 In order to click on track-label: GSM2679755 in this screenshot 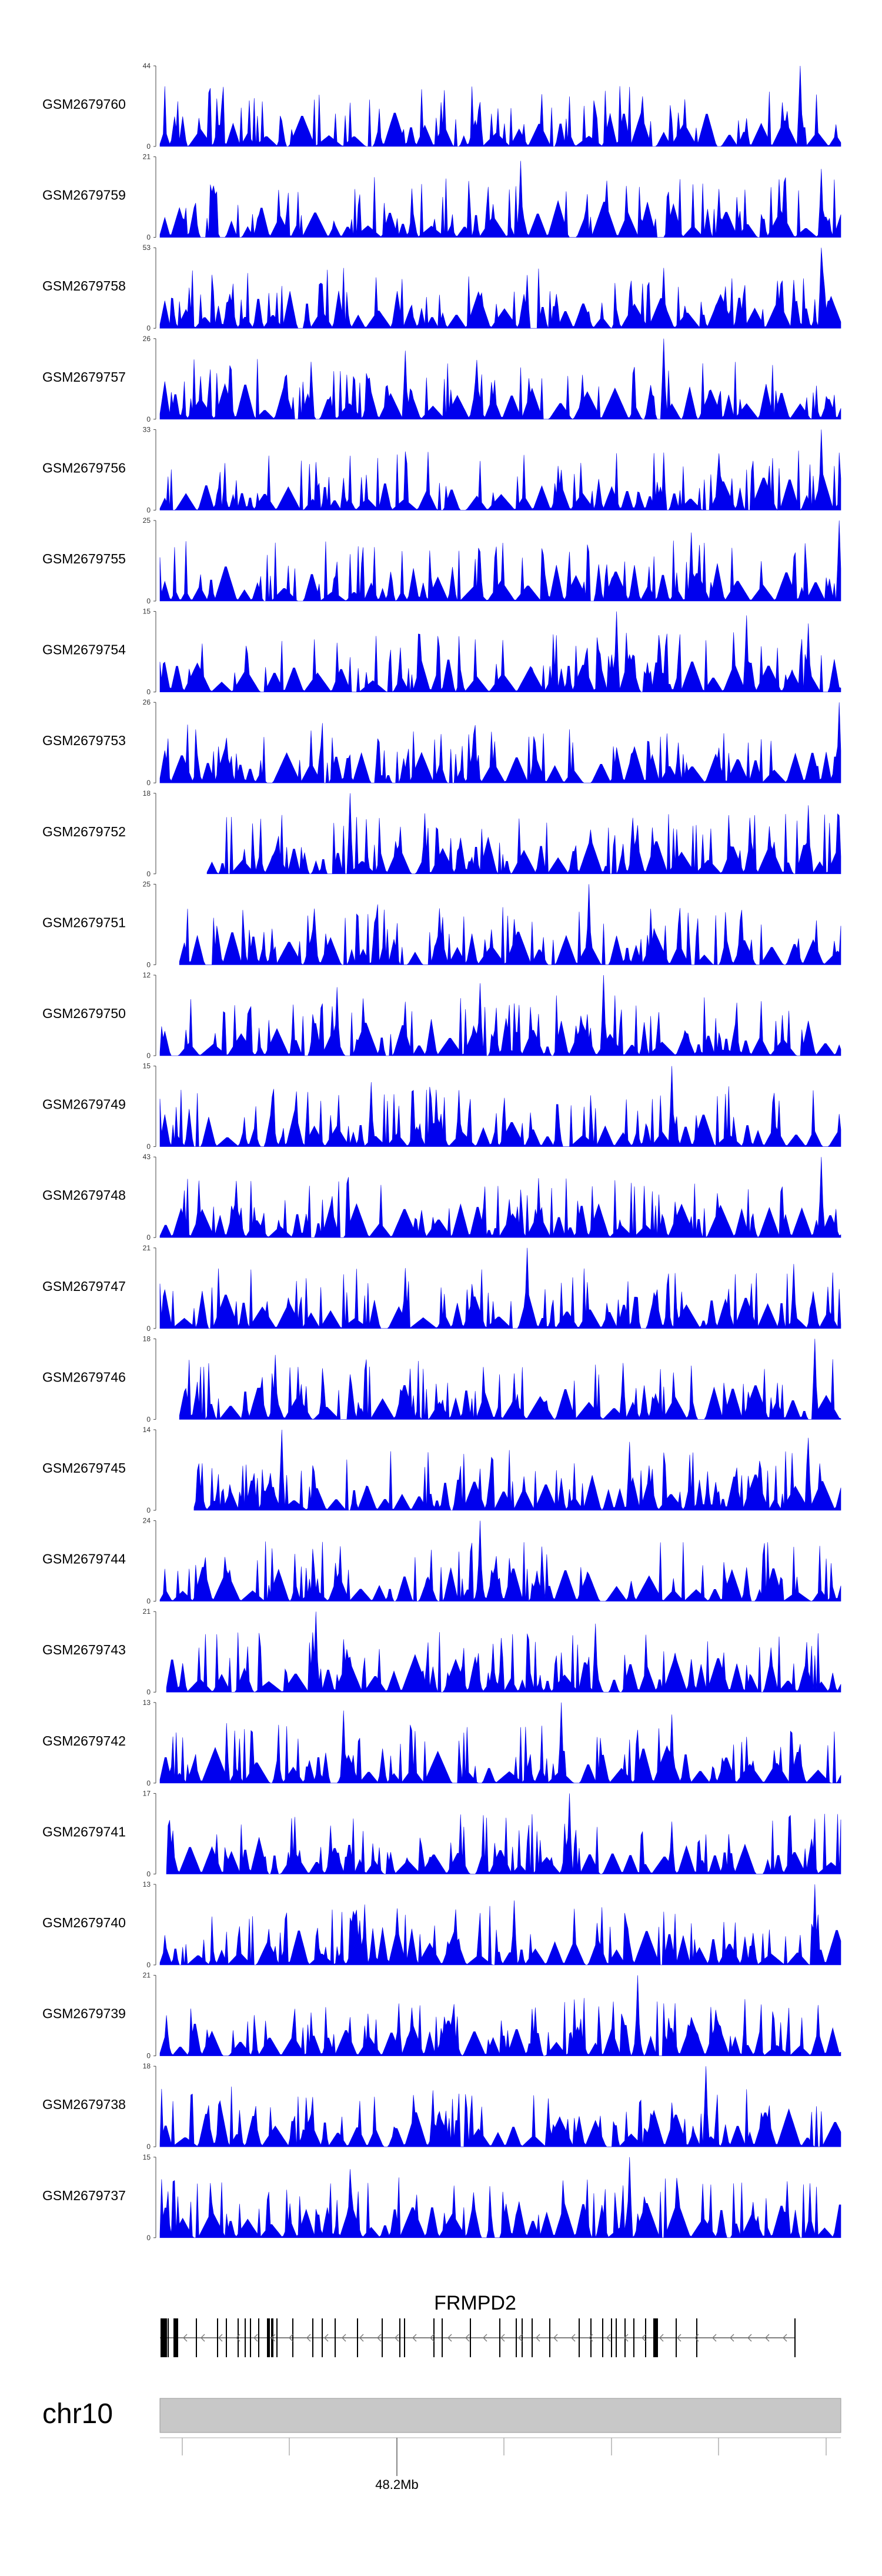, I will do `click(84, 558)`.